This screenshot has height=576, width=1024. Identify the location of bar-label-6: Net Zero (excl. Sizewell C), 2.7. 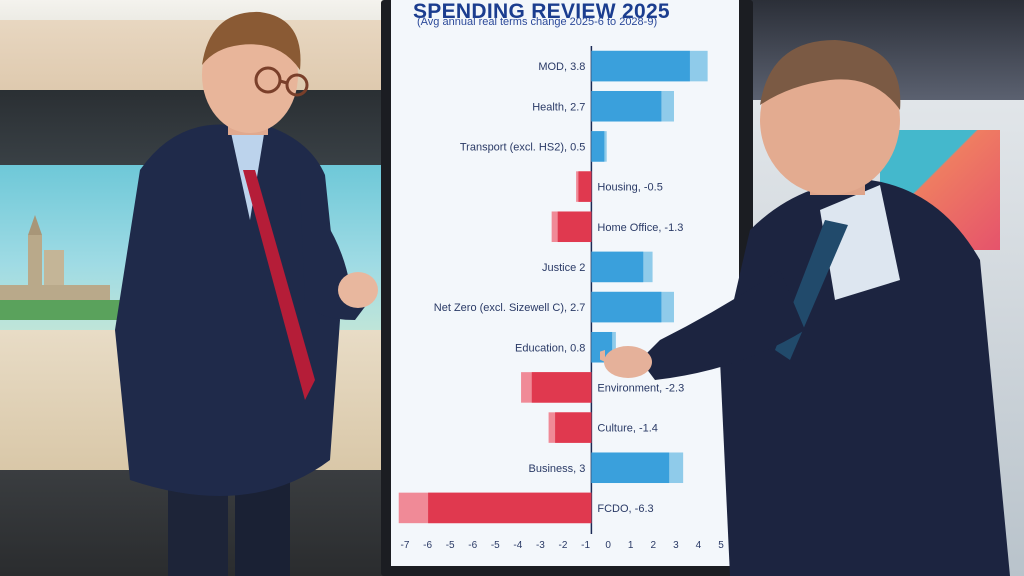
(510, 308).